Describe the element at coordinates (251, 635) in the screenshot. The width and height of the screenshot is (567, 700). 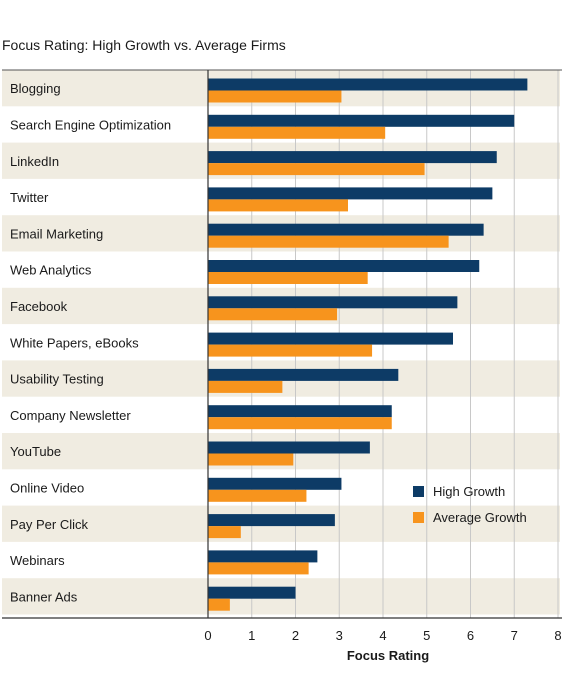
I see `x-tick-label: 1` at that location.